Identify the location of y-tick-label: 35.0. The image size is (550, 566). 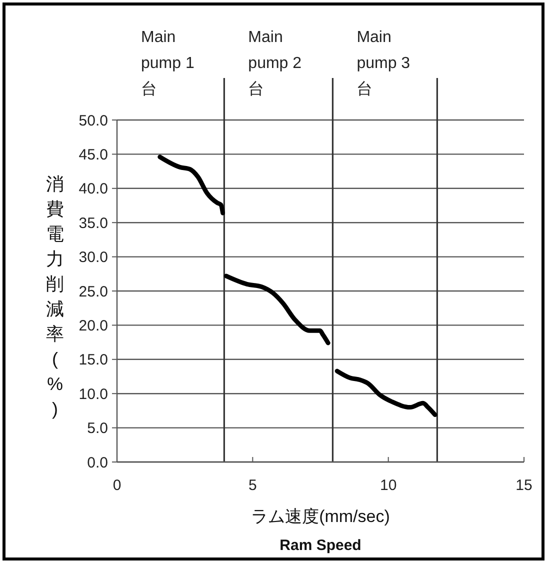
(93, 223).